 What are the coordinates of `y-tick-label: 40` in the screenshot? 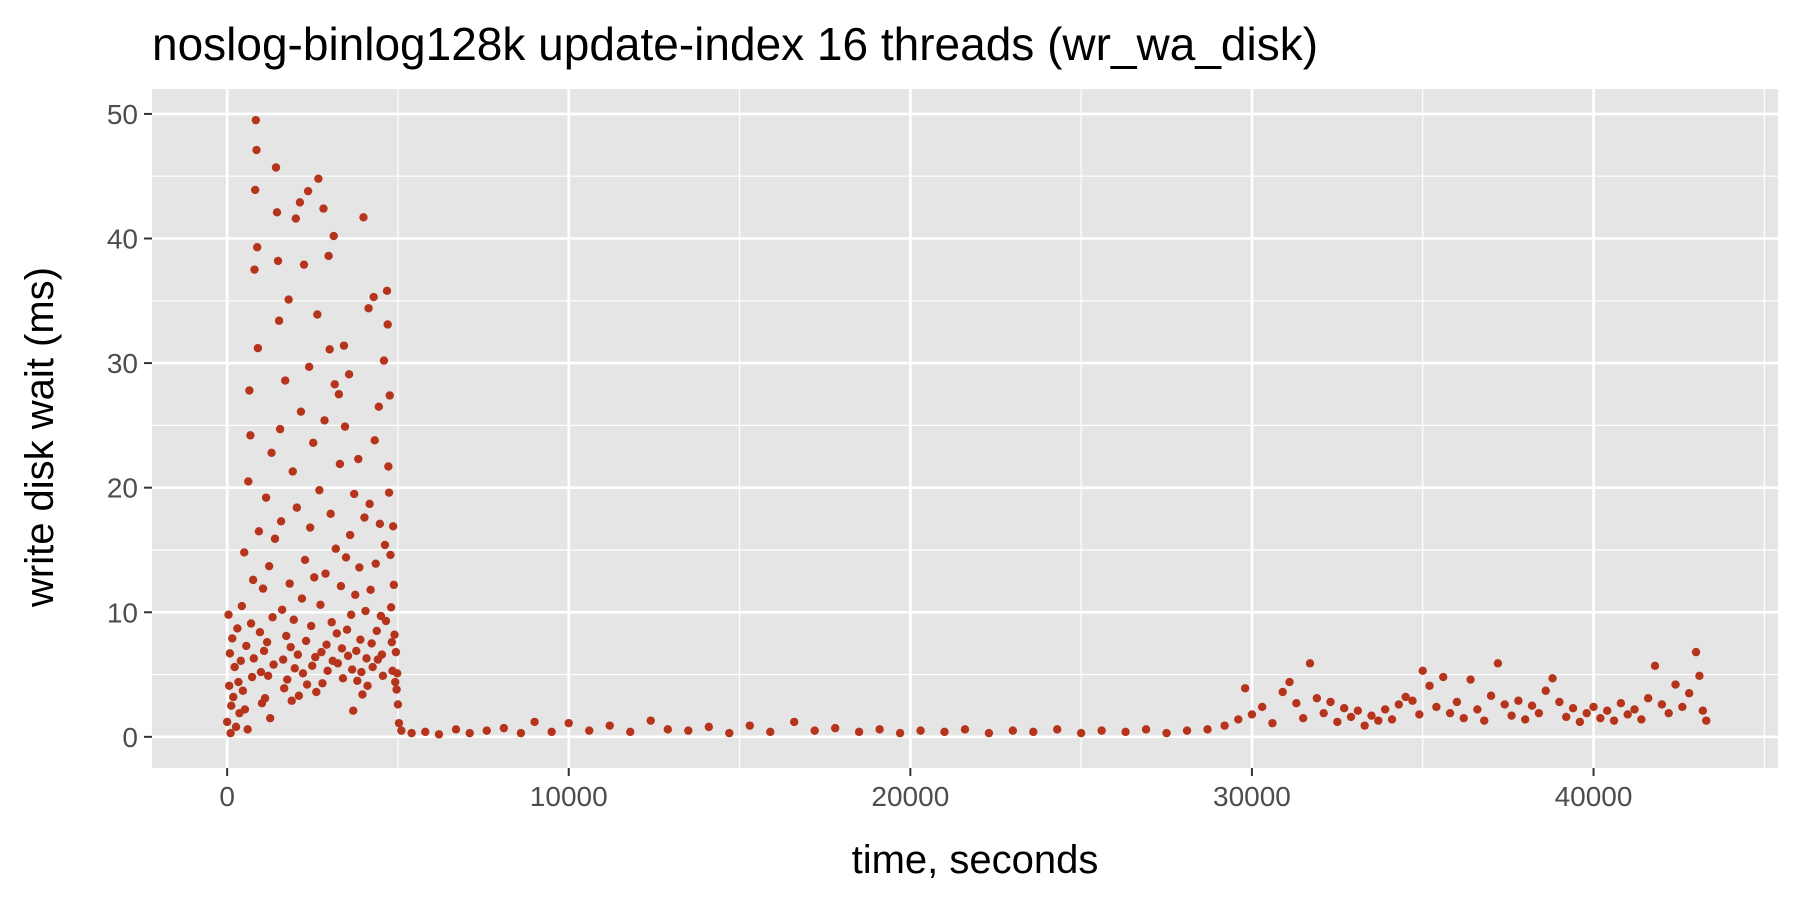 It's located at (122, 239).